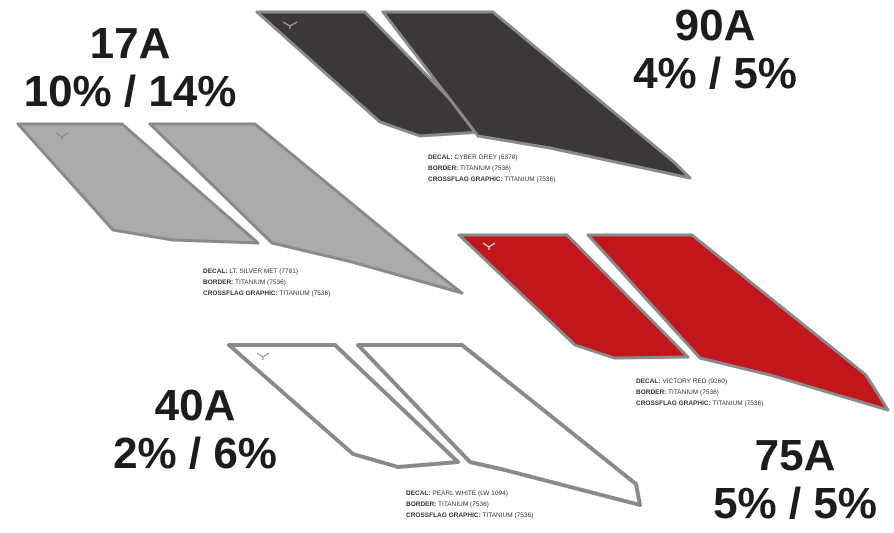 The height and width of the screenshot is (533, 894). What do you see at coordinates (695, 381) in the screenshot?
I see `decal-value: VICTORY RED (9260)` at bounding box center [695, 381].